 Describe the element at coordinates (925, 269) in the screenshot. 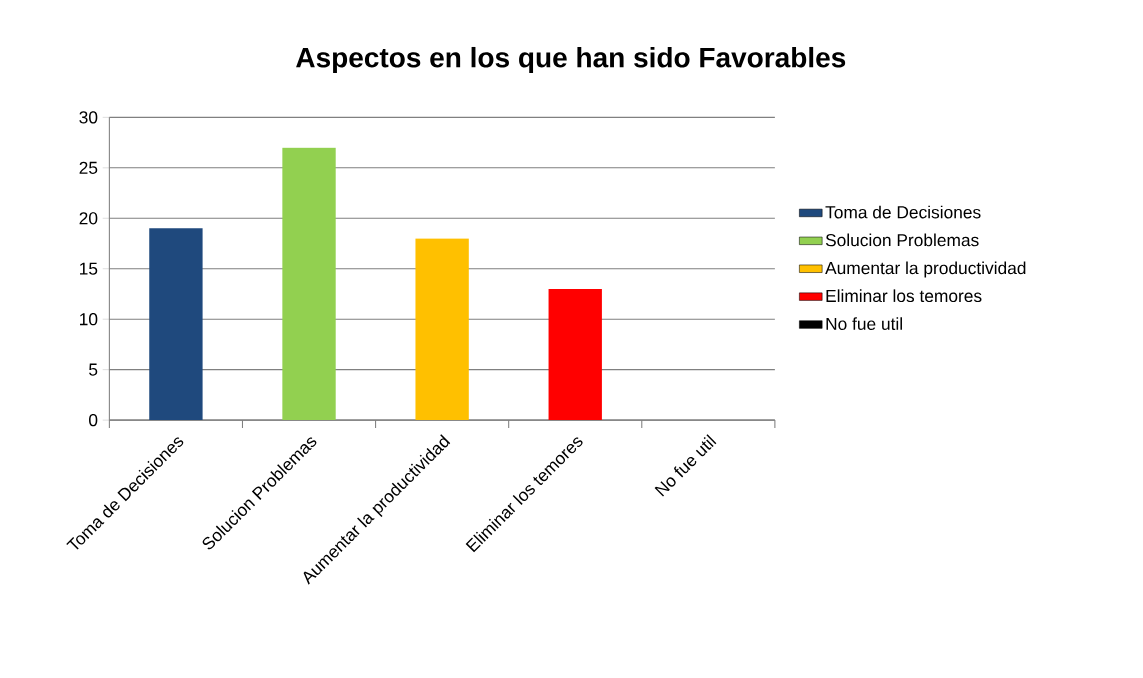

I see `legend-label: Aumentar la productividad` at that location.